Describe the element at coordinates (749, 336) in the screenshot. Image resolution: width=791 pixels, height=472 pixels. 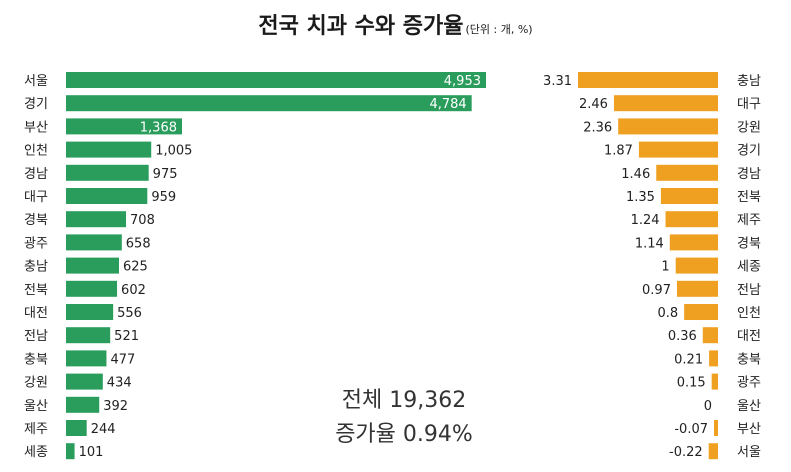
I see `right-category-label: 대전` at that location.